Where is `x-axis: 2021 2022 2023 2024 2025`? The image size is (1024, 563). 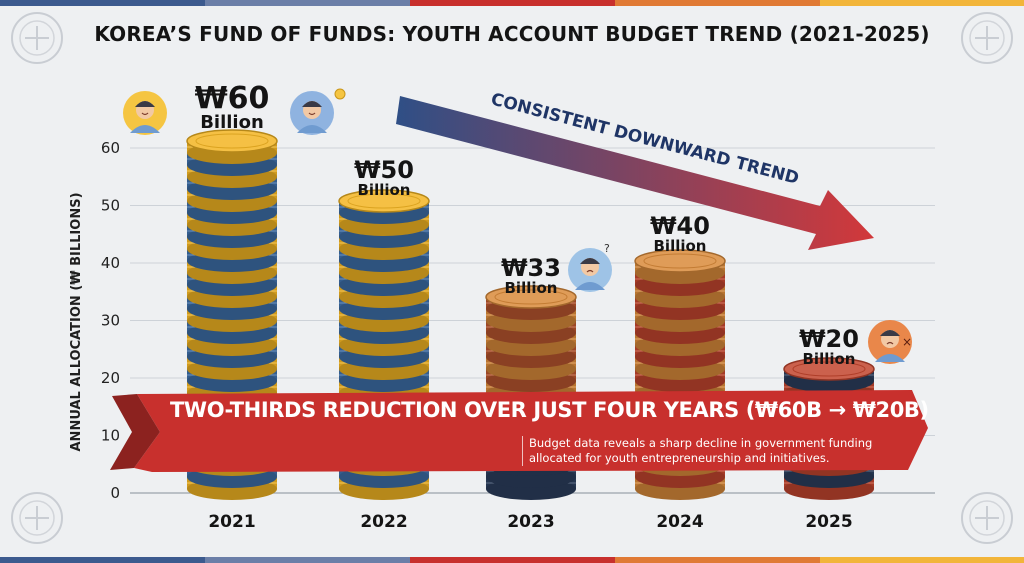
x-axis: 2021 2022 2023 2024 2025 is located at coordinates (530, 522).